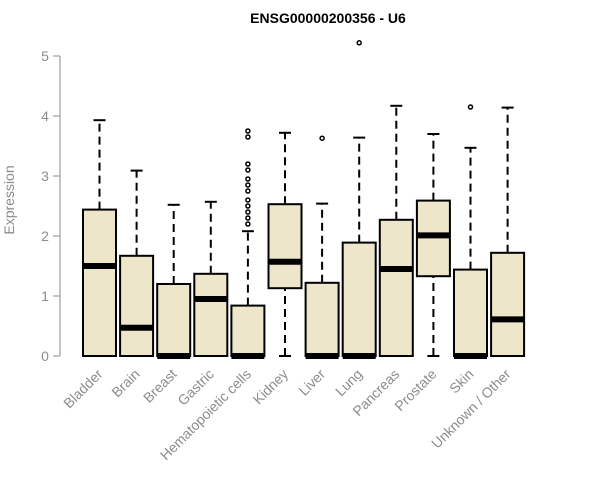 This screenshot has width=600, height=500. I want to click on box-gastric, so click(211, 278).